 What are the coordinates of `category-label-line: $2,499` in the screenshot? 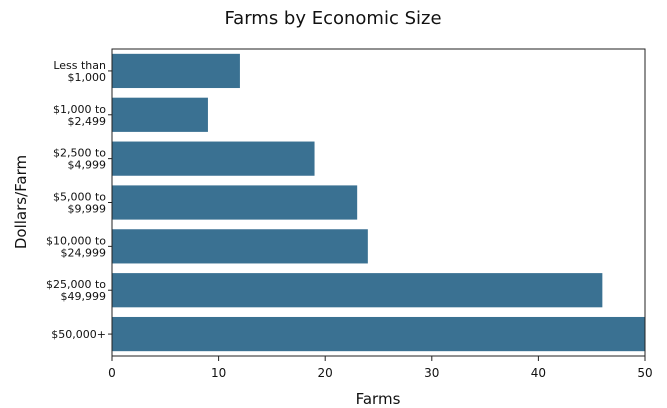 It's located at (87, 121).